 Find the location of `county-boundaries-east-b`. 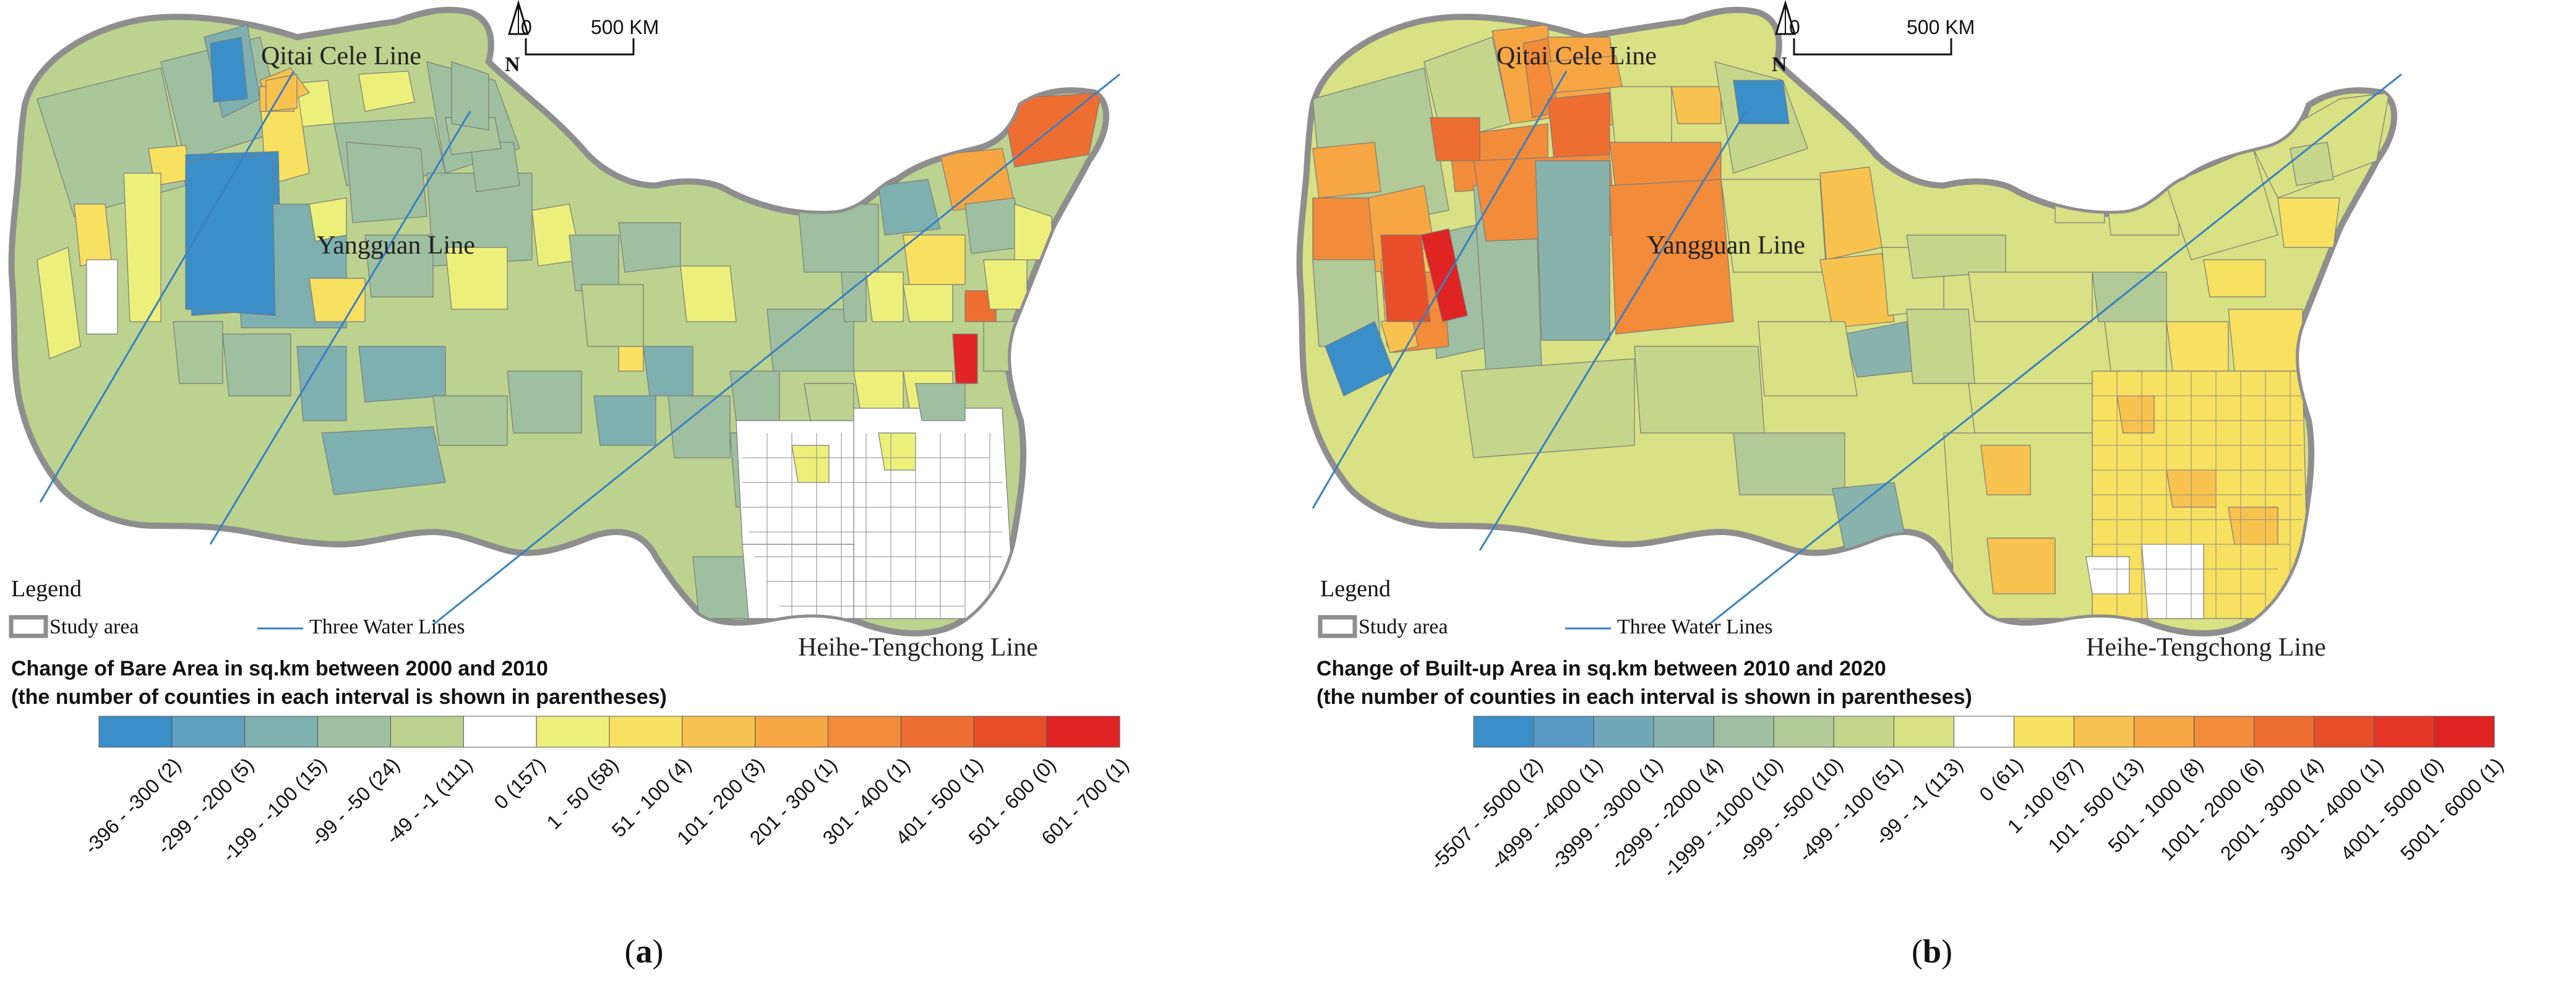

county-boundaries-east-b is located at coordinates (2197, 495).